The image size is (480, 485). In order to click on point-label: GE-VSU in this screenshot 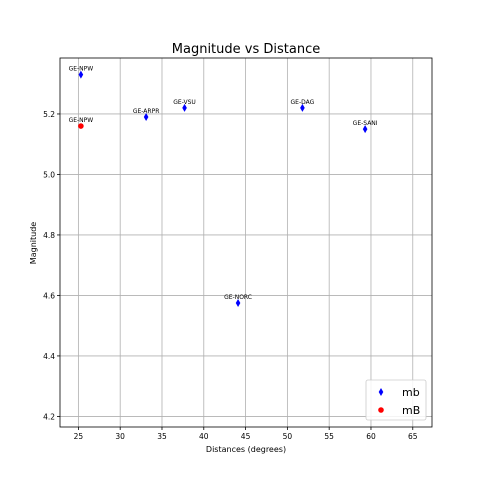, I will do `click(184, 102)`.